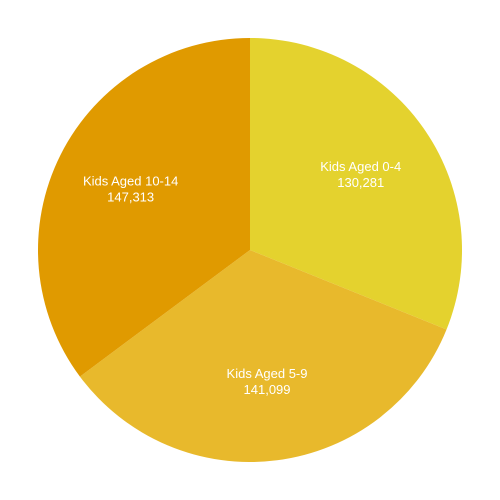  What do you see at coordinates (267, 373) in the screenshot?
I see `slice-label: Kids Aged 5-9` at bounding box center [267, 373].